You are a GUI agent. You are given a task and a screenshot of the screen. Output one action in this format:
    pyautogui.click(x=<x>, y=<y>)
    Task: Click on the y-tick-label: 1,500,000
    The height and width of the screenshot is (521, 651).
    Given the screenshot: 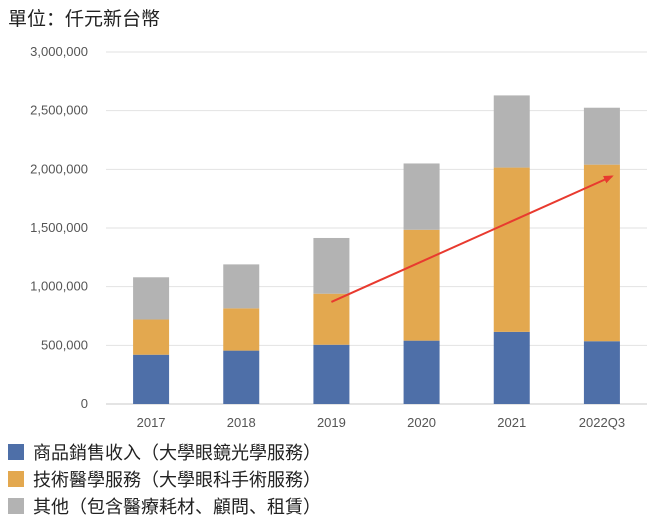 What is the action you would take?
    pyautogui.click(x=59, y=227)
    